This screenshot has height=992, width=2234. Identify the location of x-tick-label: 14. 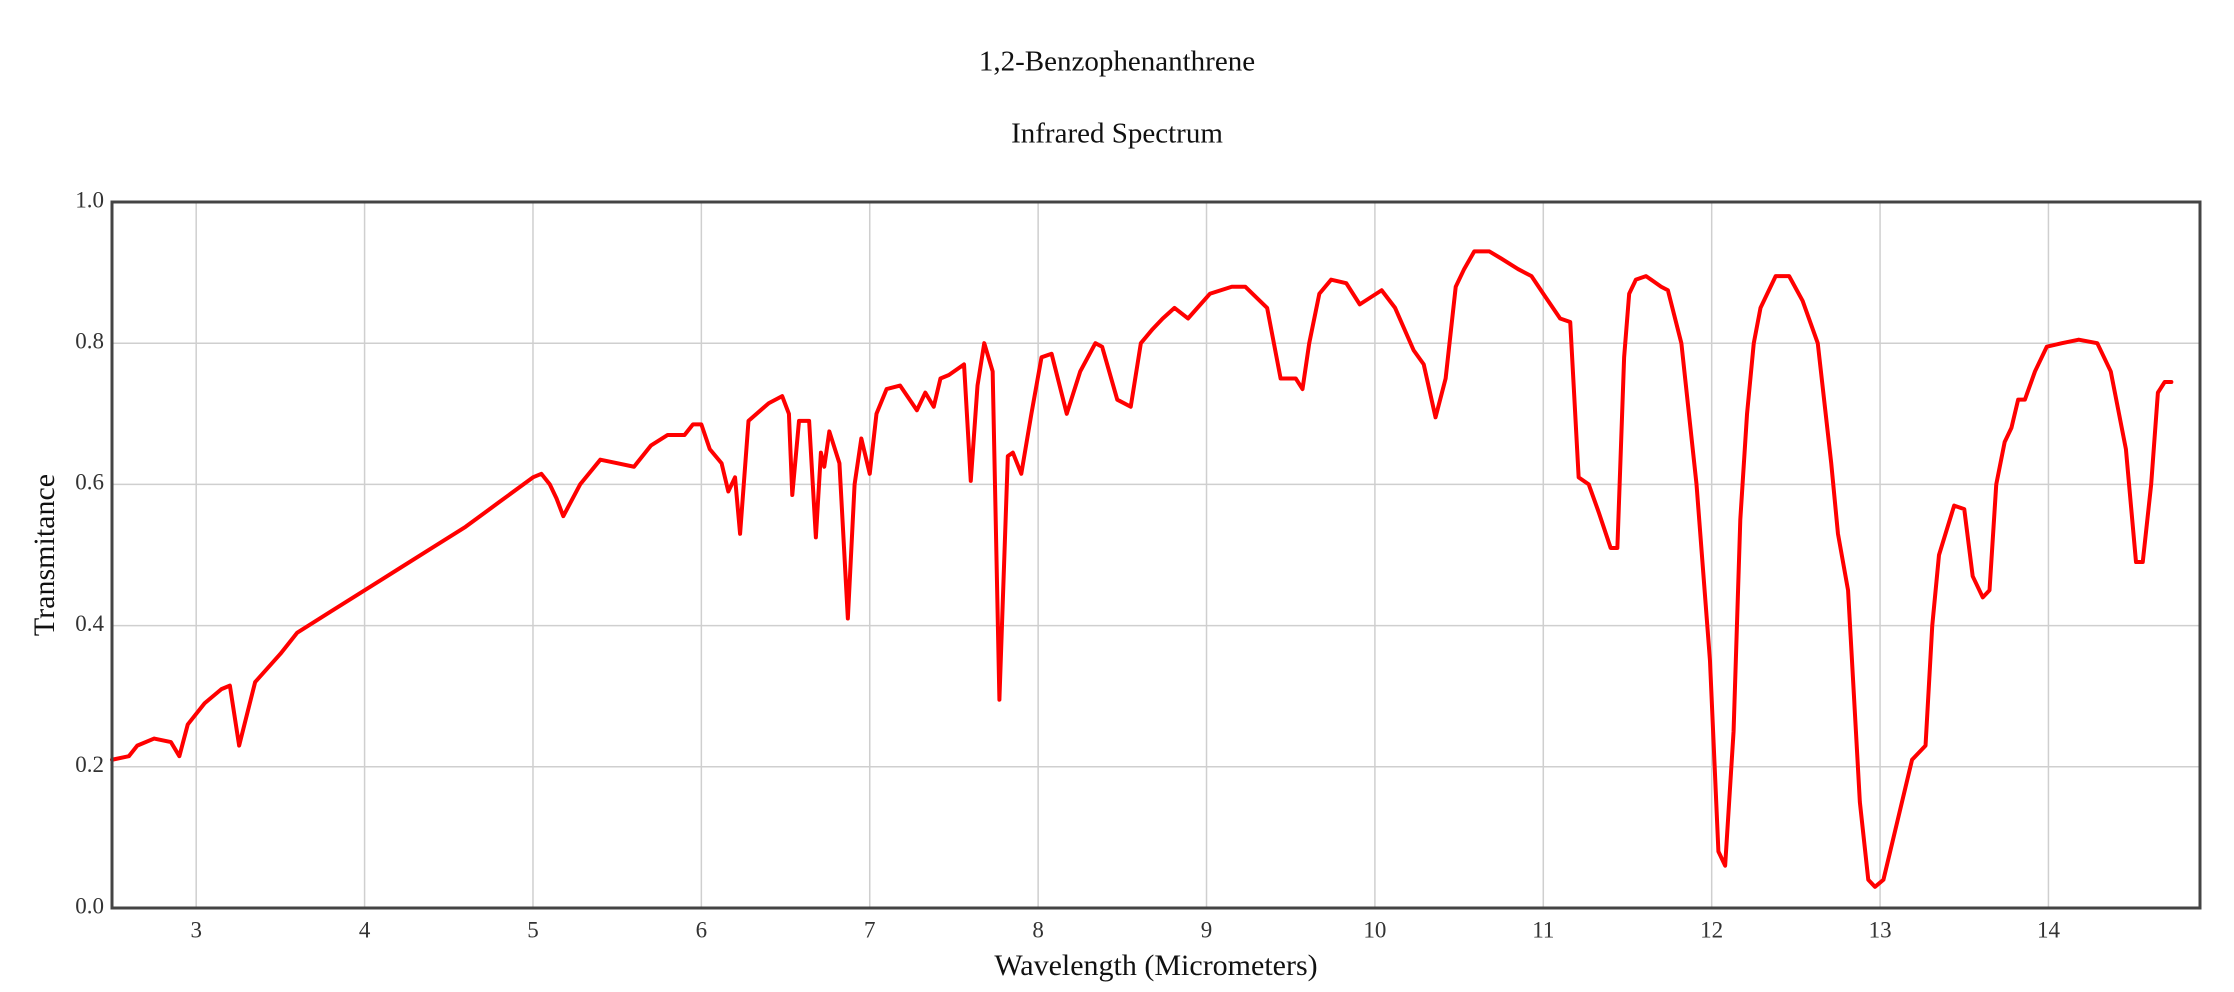
(2049, 929).